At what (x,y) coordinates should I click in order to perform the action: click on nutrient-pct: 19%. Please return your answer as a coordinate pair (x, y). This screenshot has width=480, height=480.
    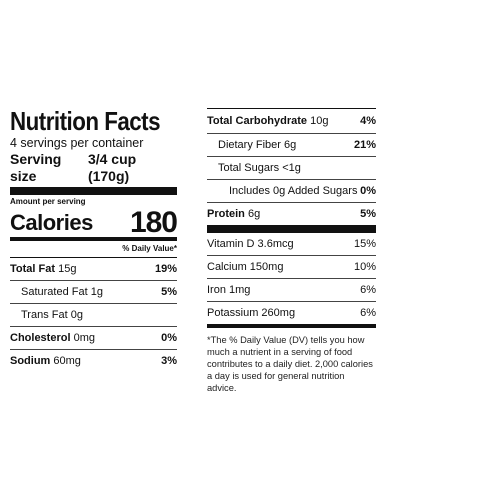
    Looking at the image, I should click on (165, 269).